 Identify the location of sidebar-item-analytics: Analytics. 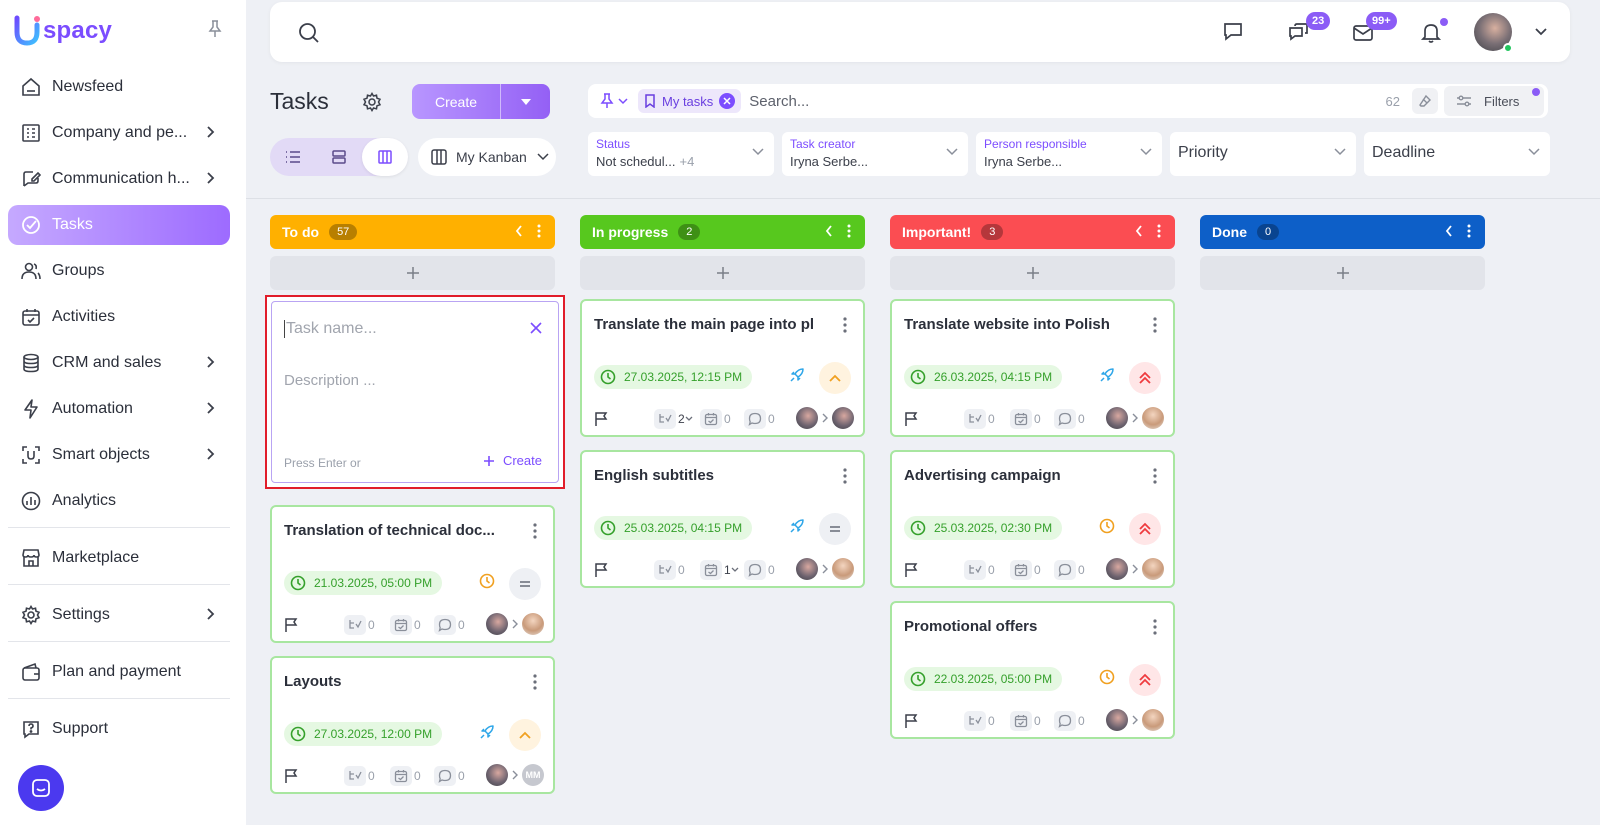
(119, 501).